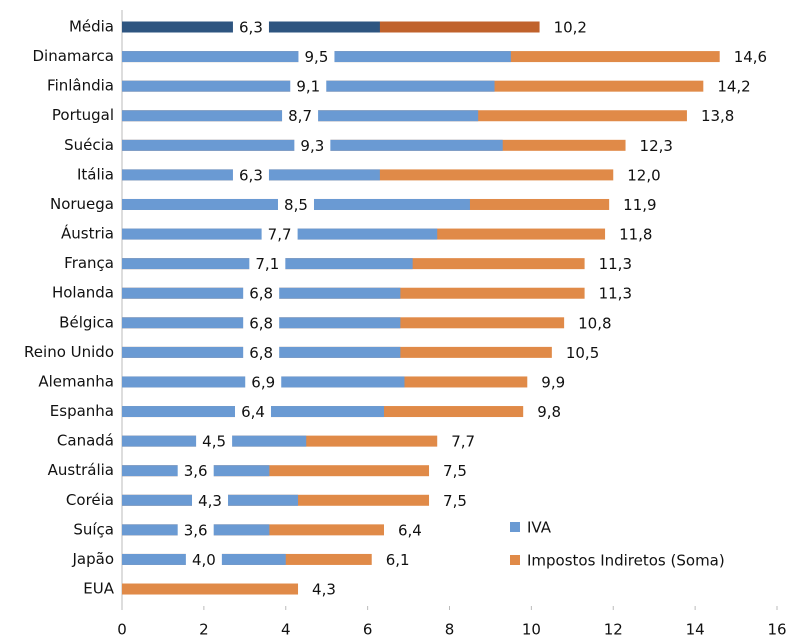  What do you see at coordinates (594, 323) in the screenshot?
I see `data-label: 10,8` at bounding box center [594, 323].